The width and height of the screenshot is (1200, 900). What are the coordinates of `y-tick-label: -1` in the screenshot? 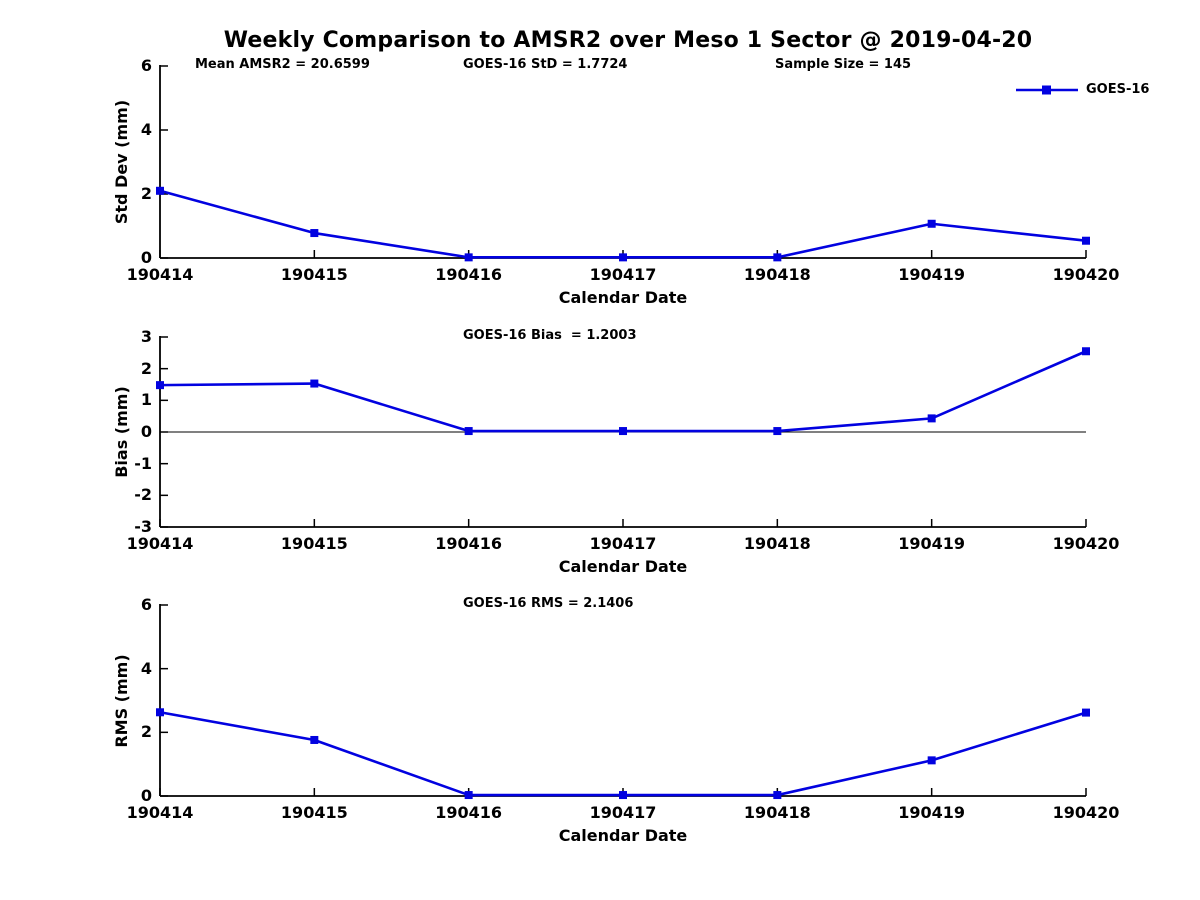 It's located at (143, 463).